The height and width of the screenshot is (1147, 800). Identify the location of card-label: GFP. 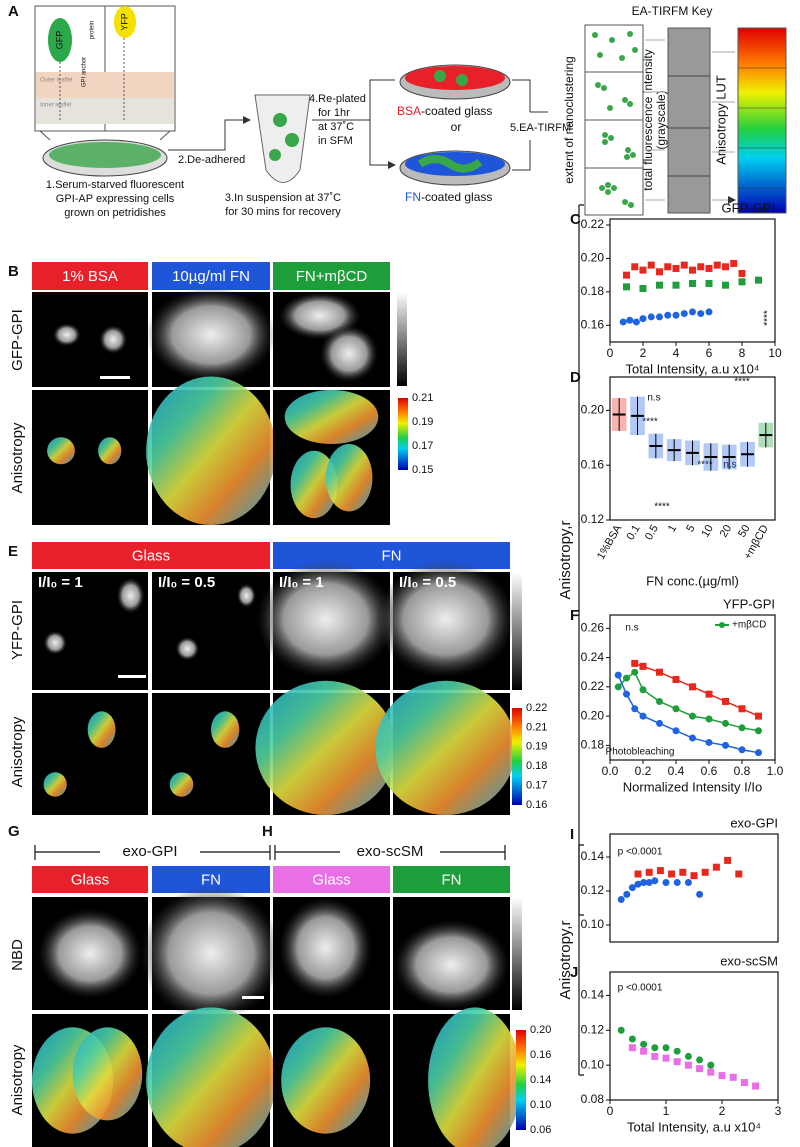
(59, 40).